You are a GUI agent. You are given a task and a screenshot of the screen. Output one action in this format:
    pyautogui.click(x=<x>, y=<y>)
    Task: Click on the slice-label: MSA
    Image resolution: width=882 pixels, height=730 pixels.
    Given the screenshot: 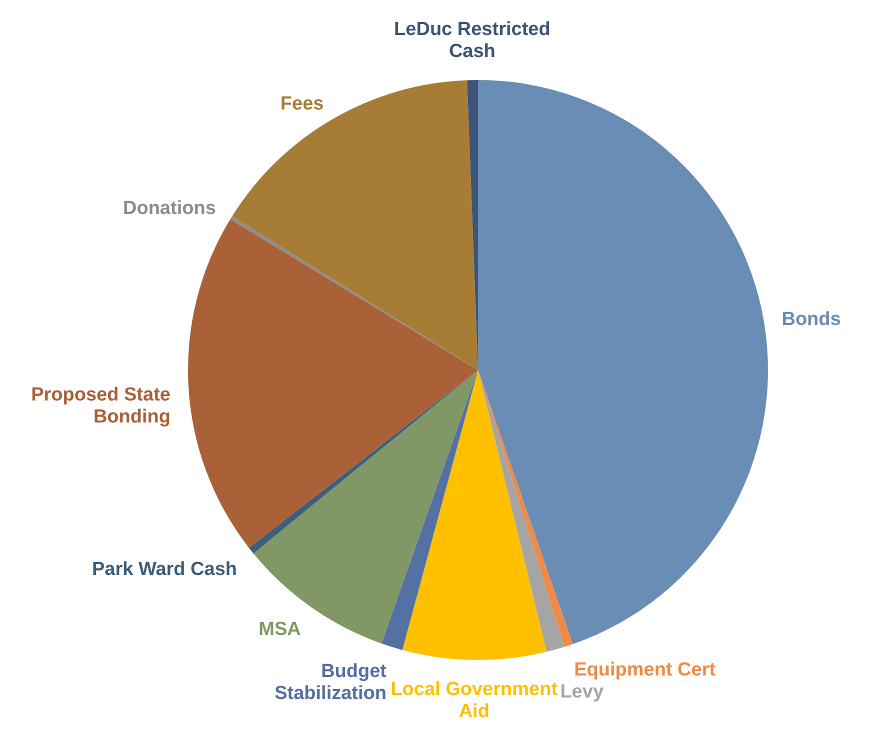 What is the action you would take?
    pyautogui.click(x=280, y=629)
    